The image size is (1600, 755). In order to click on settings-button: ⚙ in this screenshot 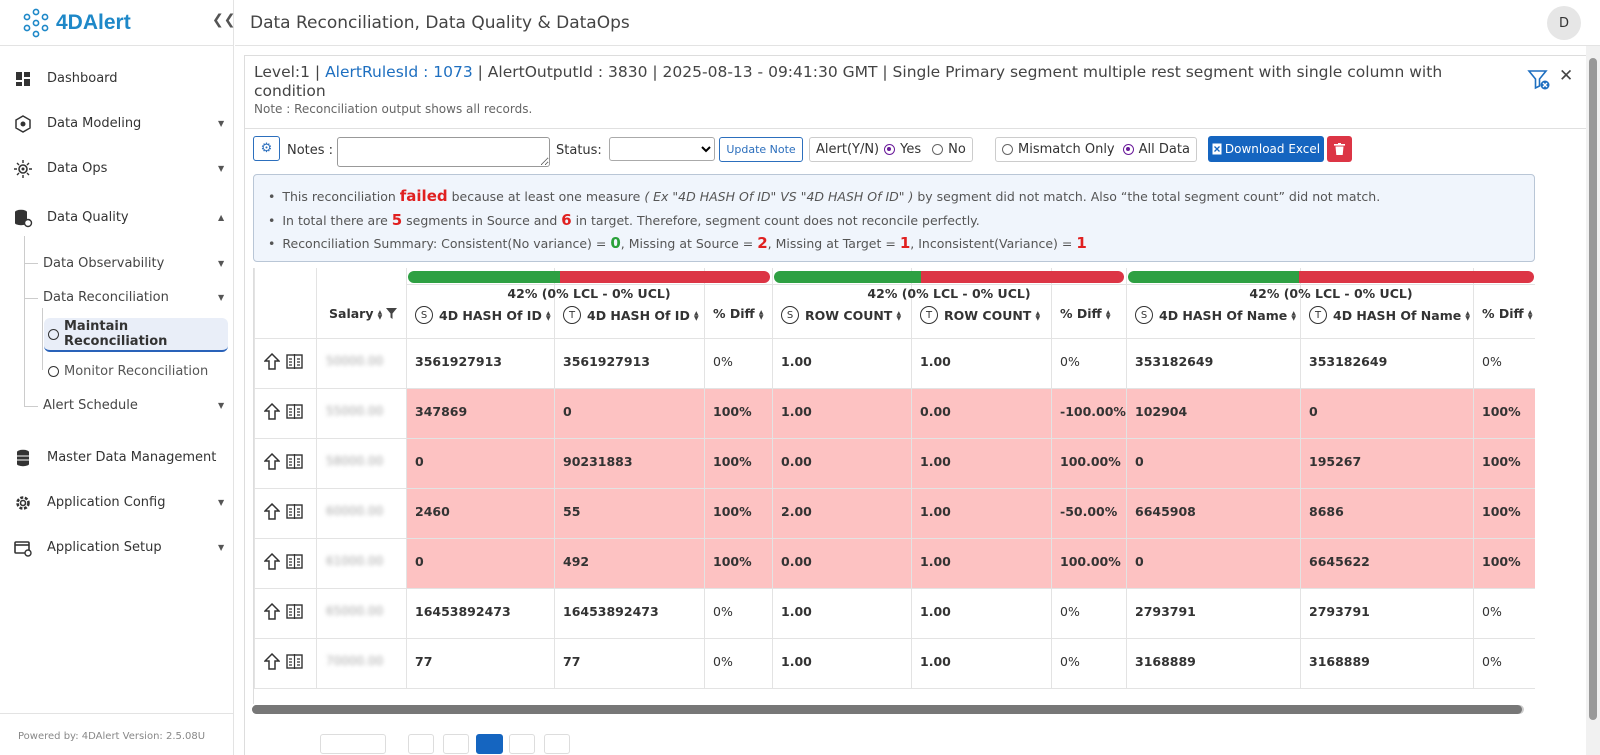, I will do `click(266, 148)`.